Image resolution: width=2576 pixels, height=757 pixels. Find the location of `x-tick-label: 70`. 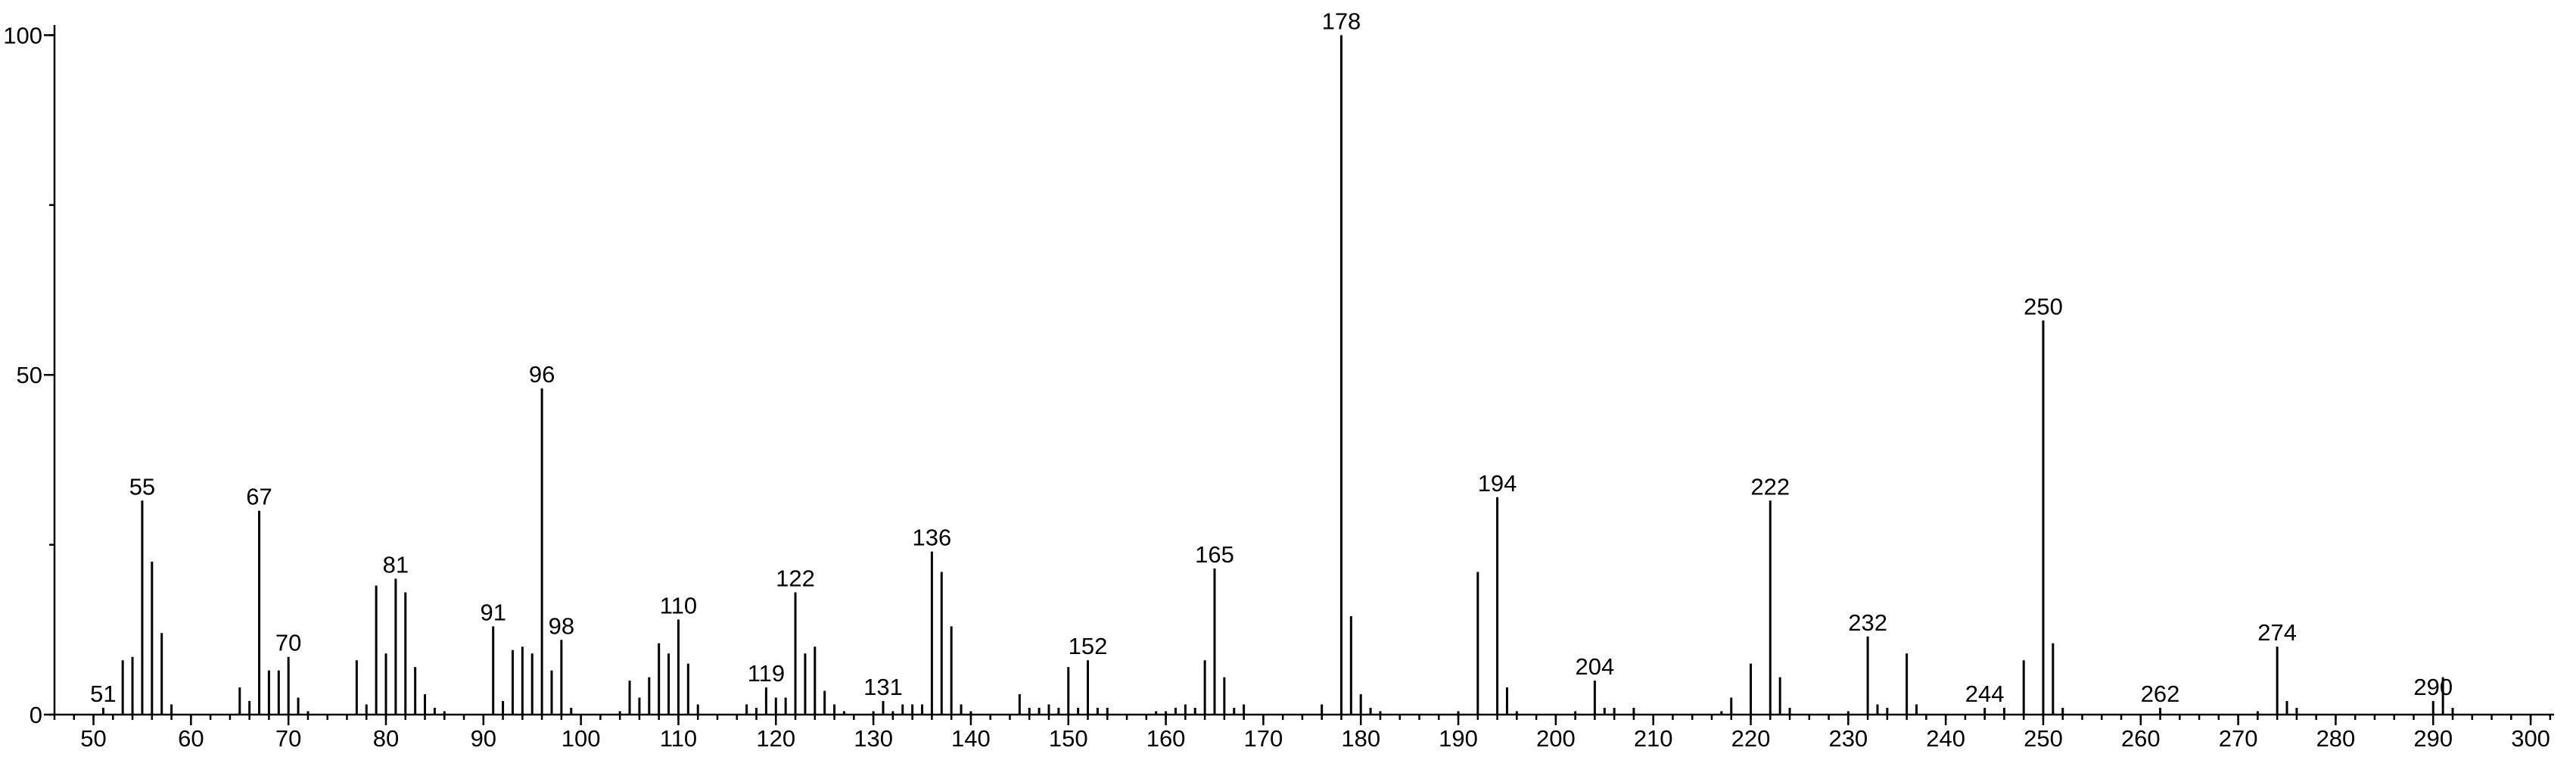

x-tick-label: 70 is located at coordinates (288, 738).